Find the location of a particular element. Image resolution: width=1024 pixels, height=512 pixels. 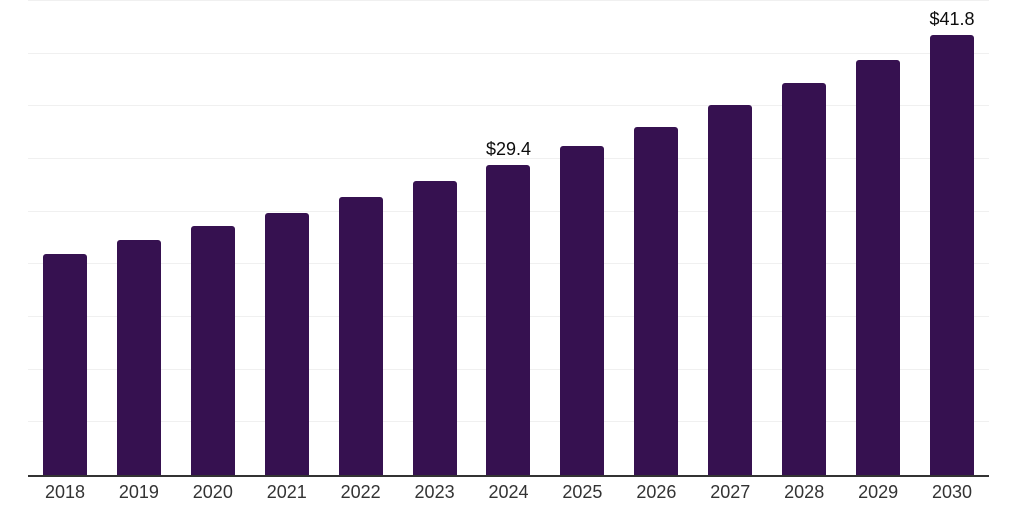

x-tick-label-2026: 2026 is located at coordinates (656, 492).